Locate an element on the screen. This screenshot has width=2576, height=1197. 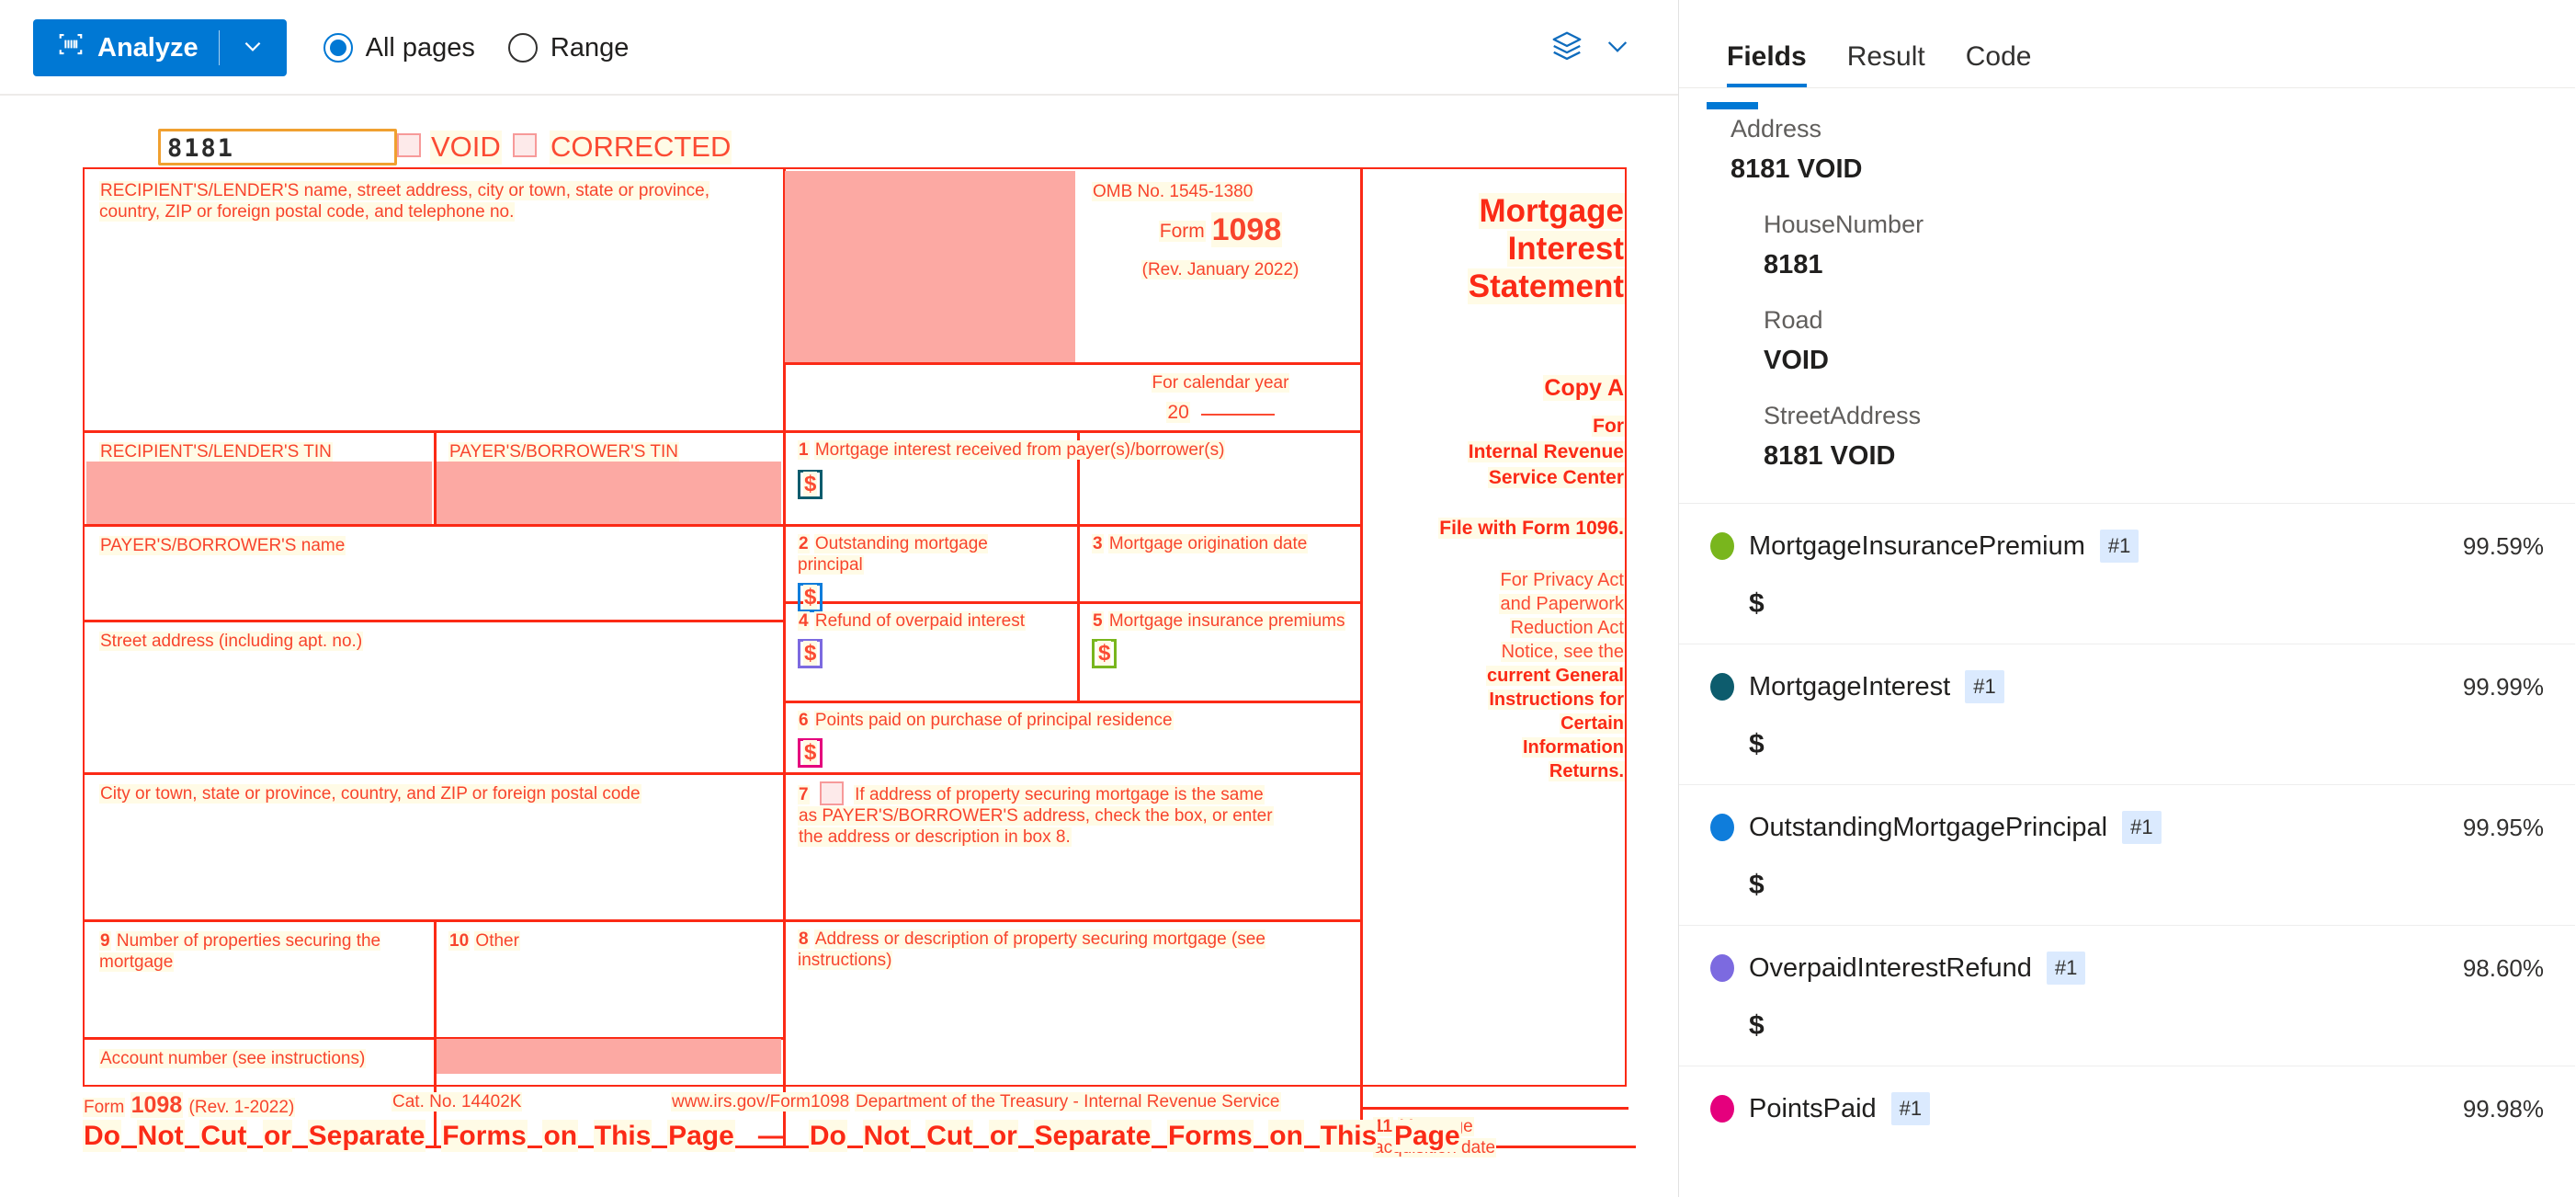
box-10-label: 10 Other is located at coordinates (484, 941).